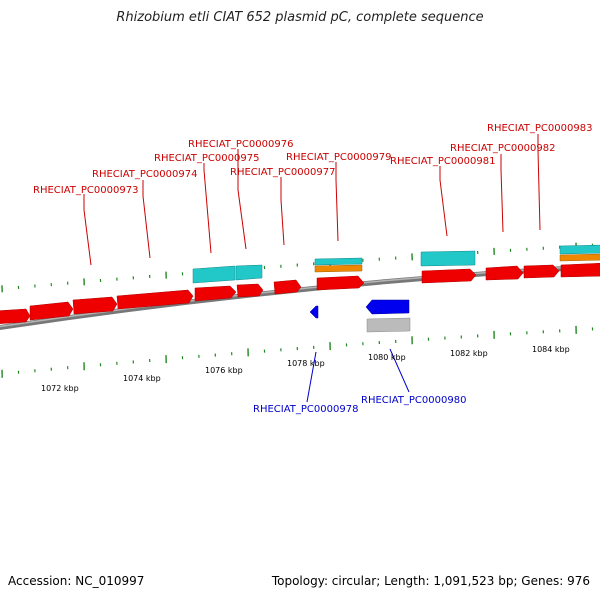 The width and height of the screenshot is (600, 600). I want to click on scale-label: 1072 kbp, so click(60, 388).